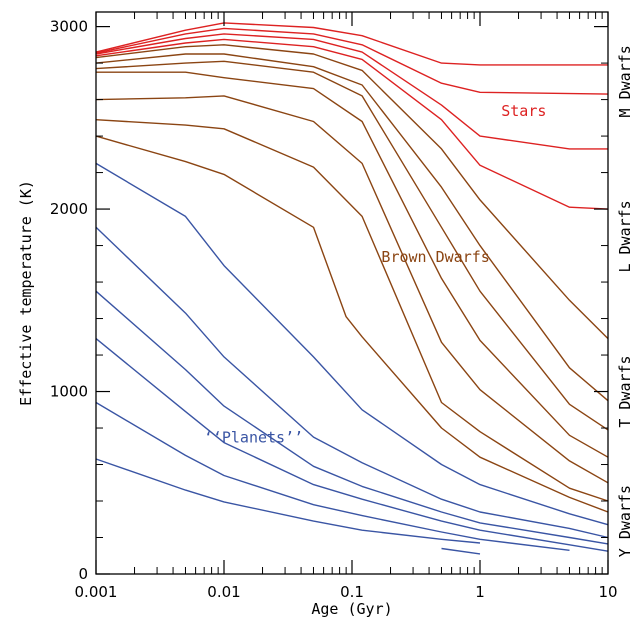  Describe the element at coordinates (26, 293) in the screenshot. I see `y-axis-title: Effective temperature (K)` at that location.